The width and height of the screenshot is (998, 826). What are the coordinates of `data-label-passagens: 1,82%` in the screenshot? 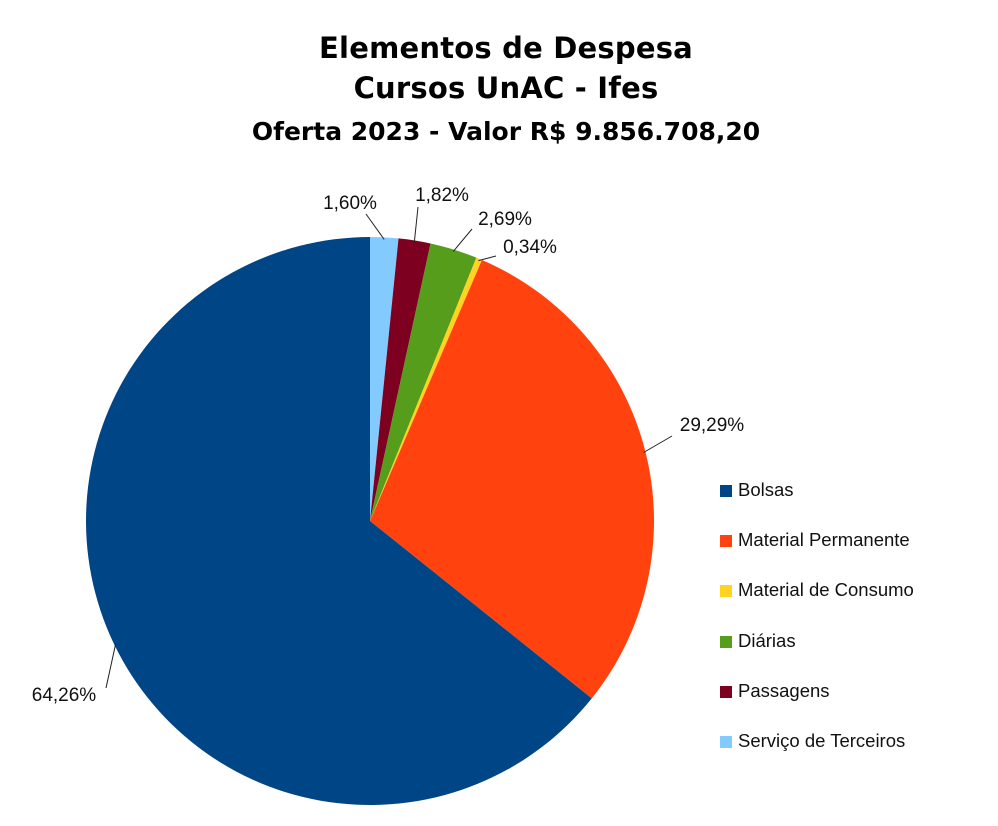 It's located at (442, 195).